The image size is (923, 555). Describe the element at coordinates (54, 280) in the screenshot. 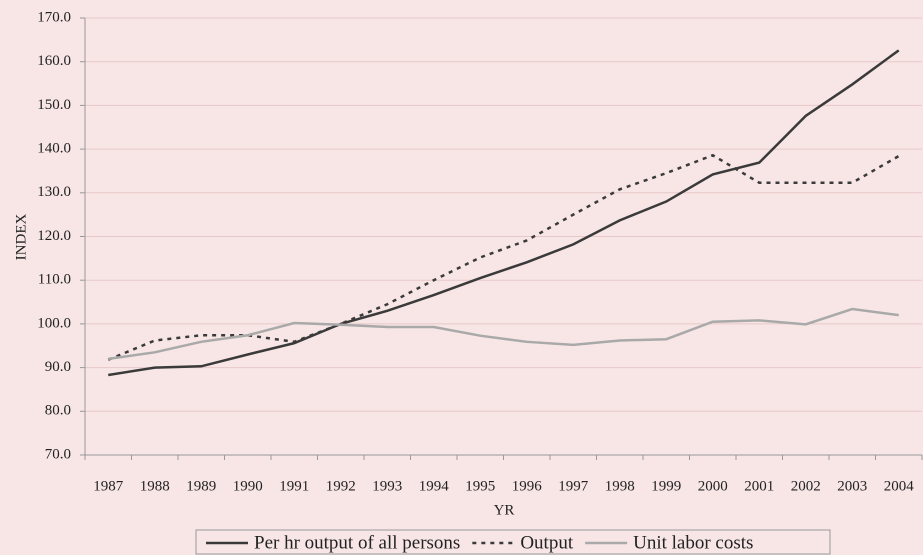

I see `y-tick-label: 110.0` at that location.